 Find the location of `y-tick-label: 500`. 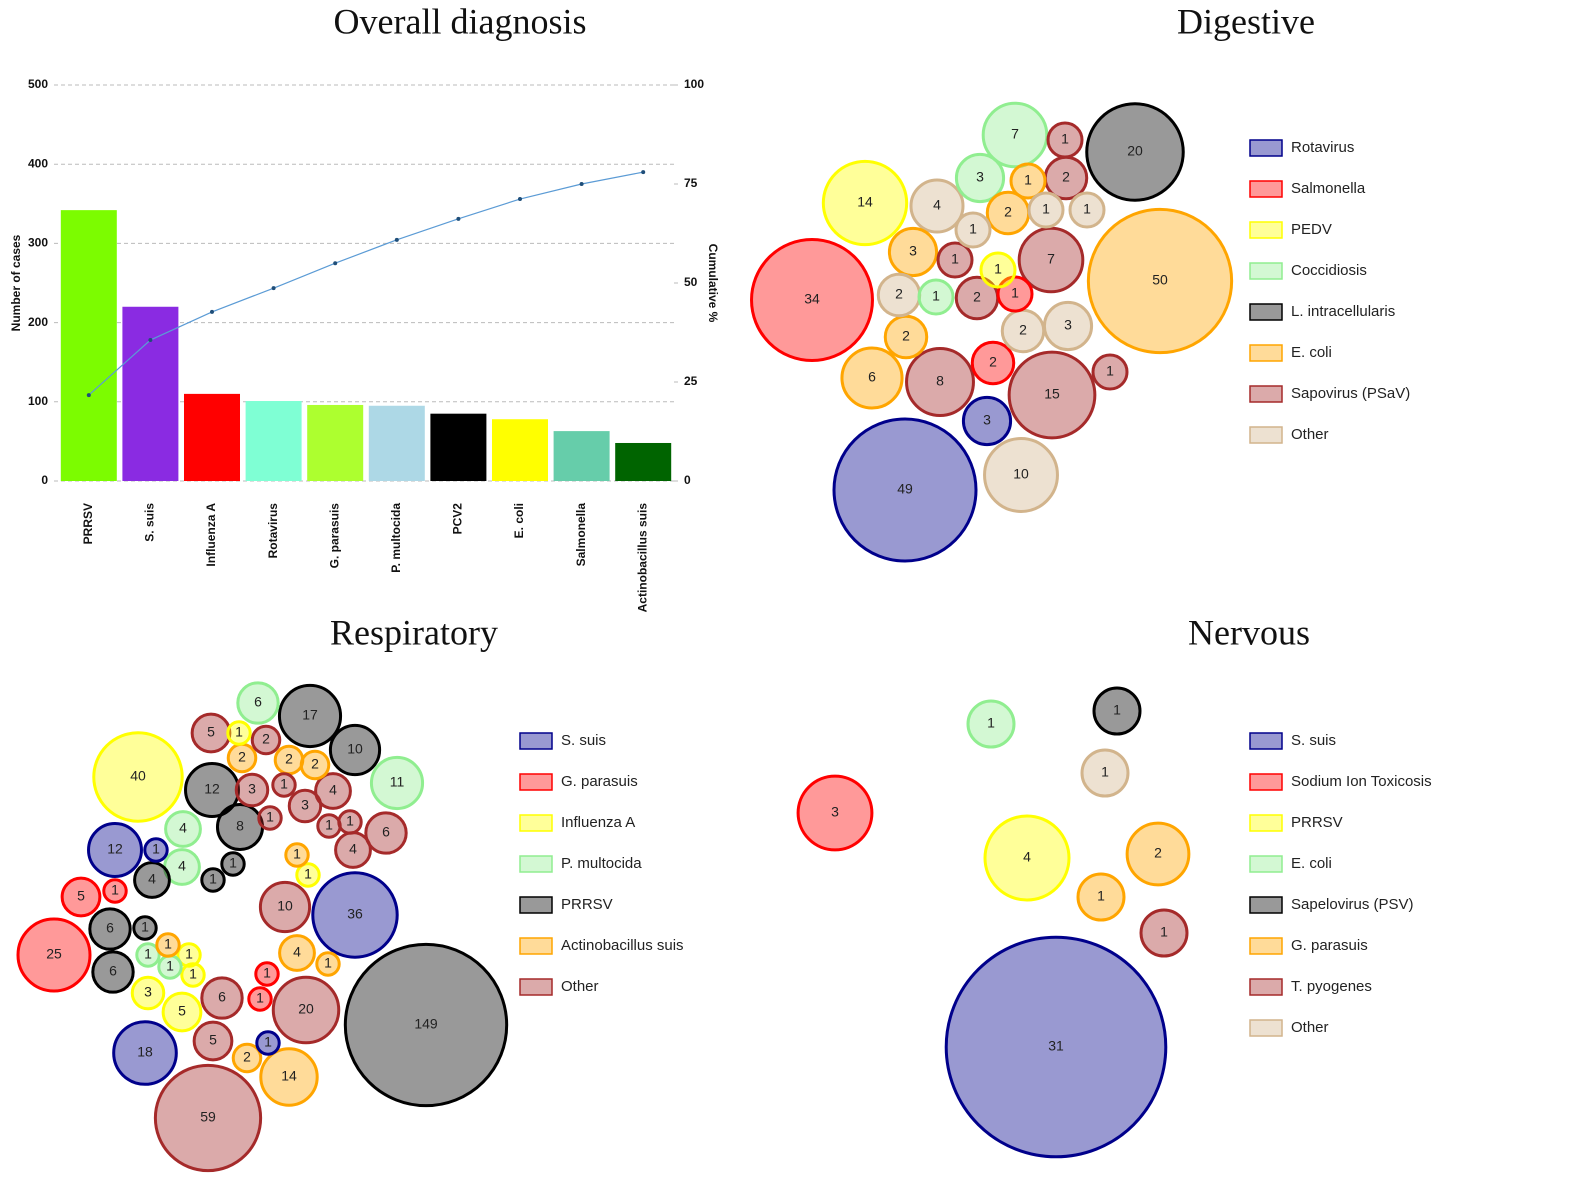

y-tick-label: 500 is located at coordinates (38, 84).